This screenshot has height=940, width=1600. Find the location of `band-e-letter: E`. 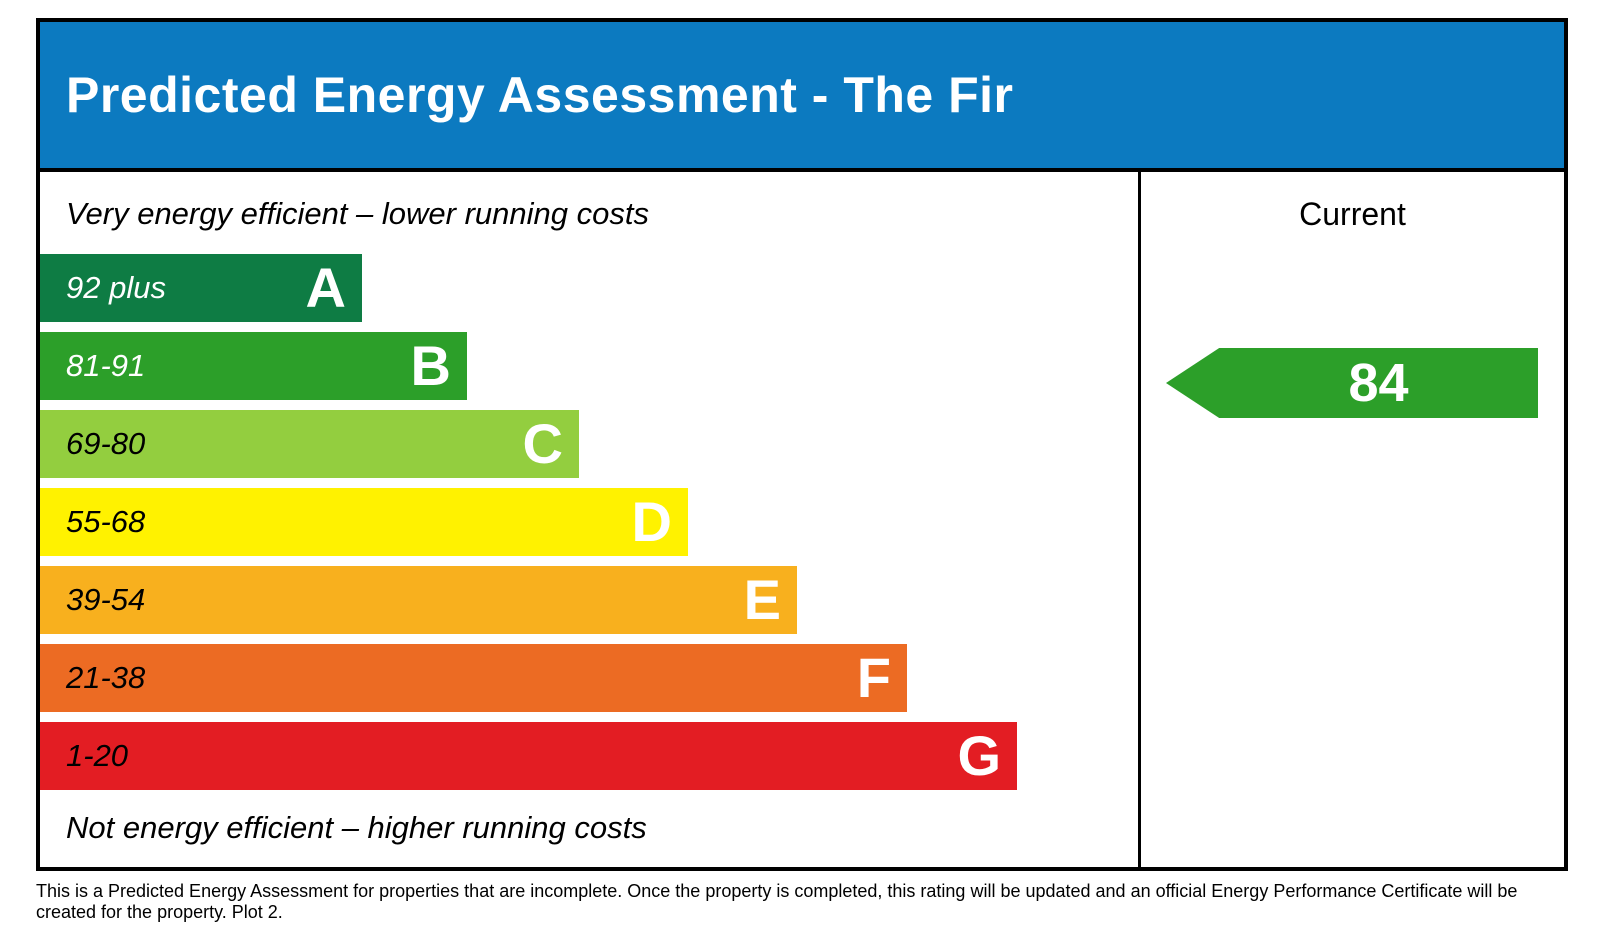

band-e-letter: E is located at coordinates (762, 599).